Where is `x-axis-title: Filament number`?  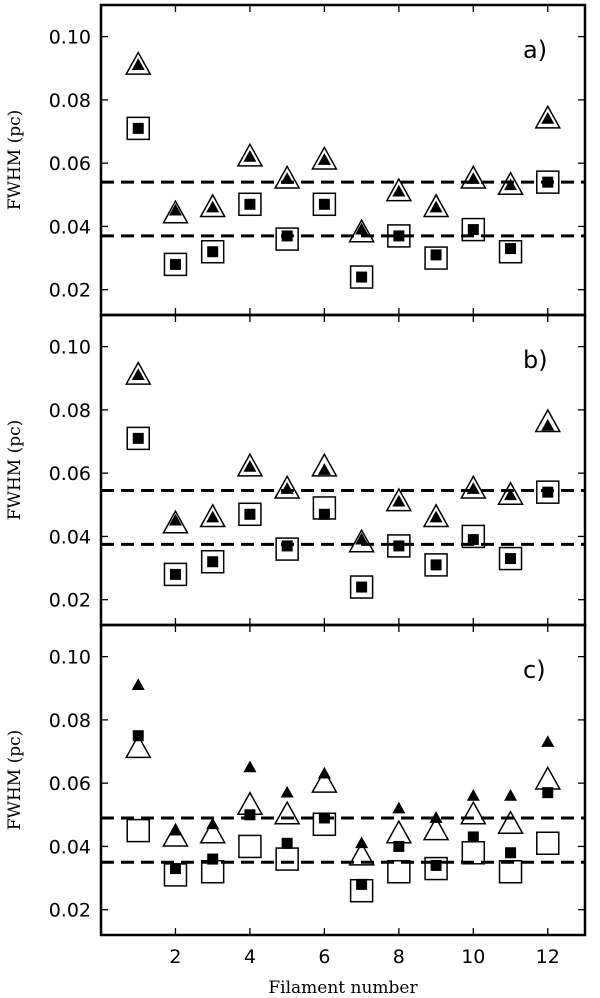
x-axis-title: Filament number is located at coordinates (343, 988).